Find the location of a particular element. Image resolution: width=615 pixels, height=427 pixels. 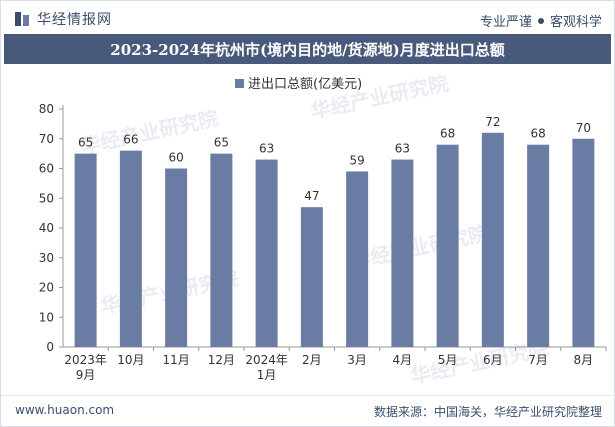

data-label: 59 is located at coordinates (356, 160).